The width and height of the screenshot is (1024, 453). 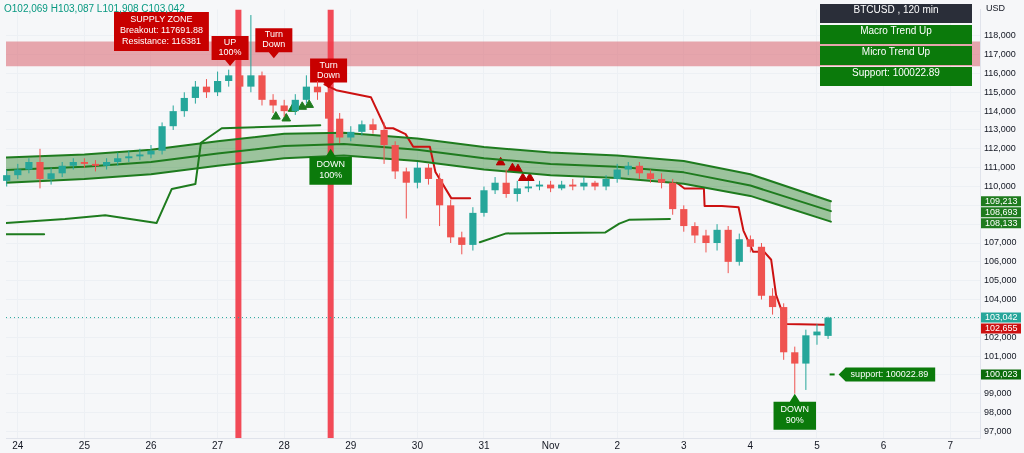 I want to click on y-tick-label: 113,000, so click(x=1000, y=129).